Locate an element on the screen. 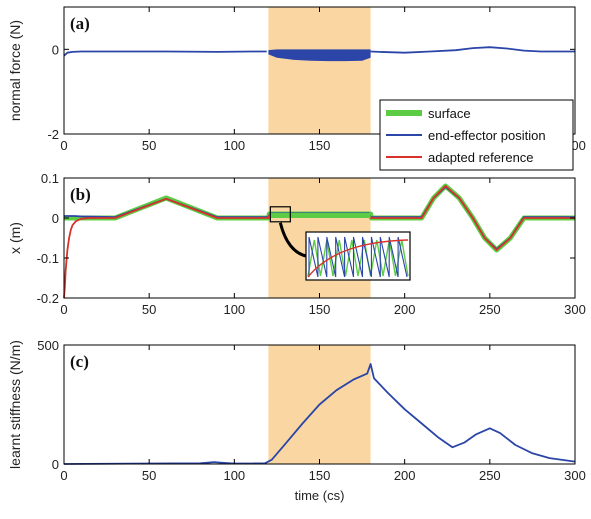  panel-label: (a) is located at coordinates (80, 23).